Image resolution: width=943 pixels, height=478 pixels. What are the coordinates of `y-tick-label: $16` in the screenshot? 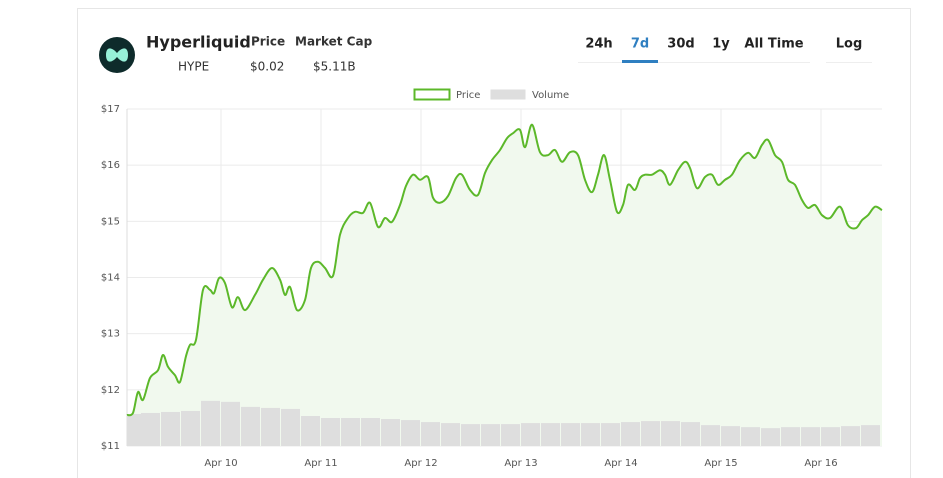 It's located at (110, 165).